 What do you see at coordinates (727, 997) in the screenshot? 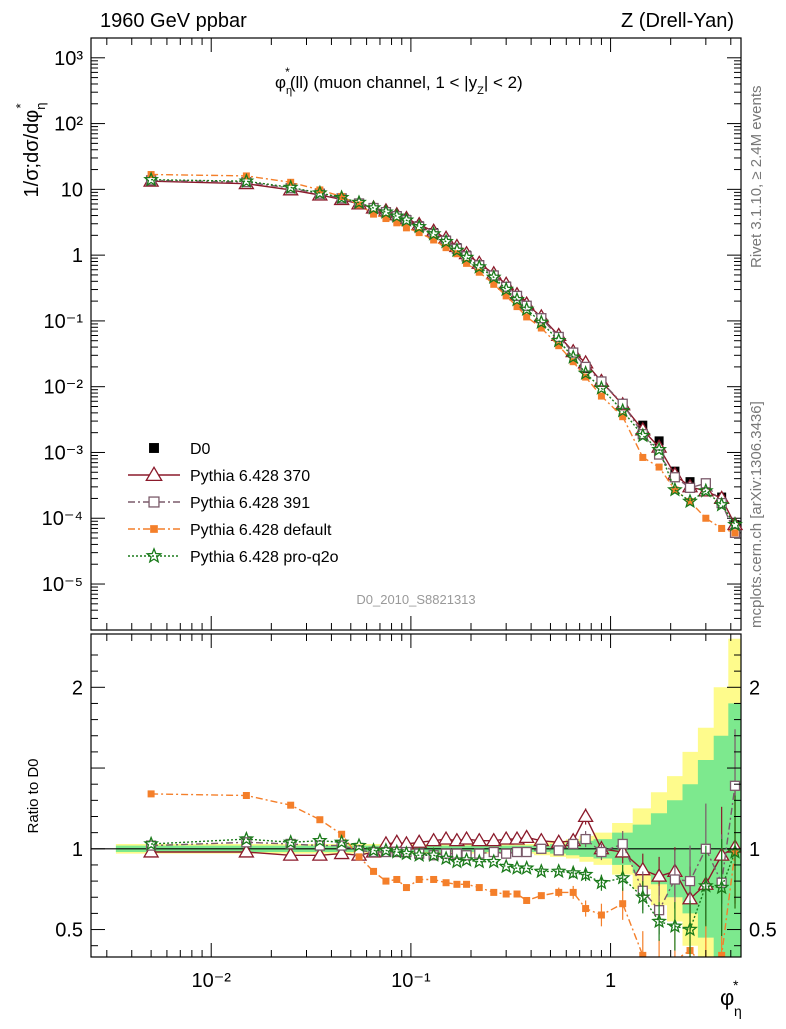
I see `svg-text: φ` at bounding box center [727, 997].